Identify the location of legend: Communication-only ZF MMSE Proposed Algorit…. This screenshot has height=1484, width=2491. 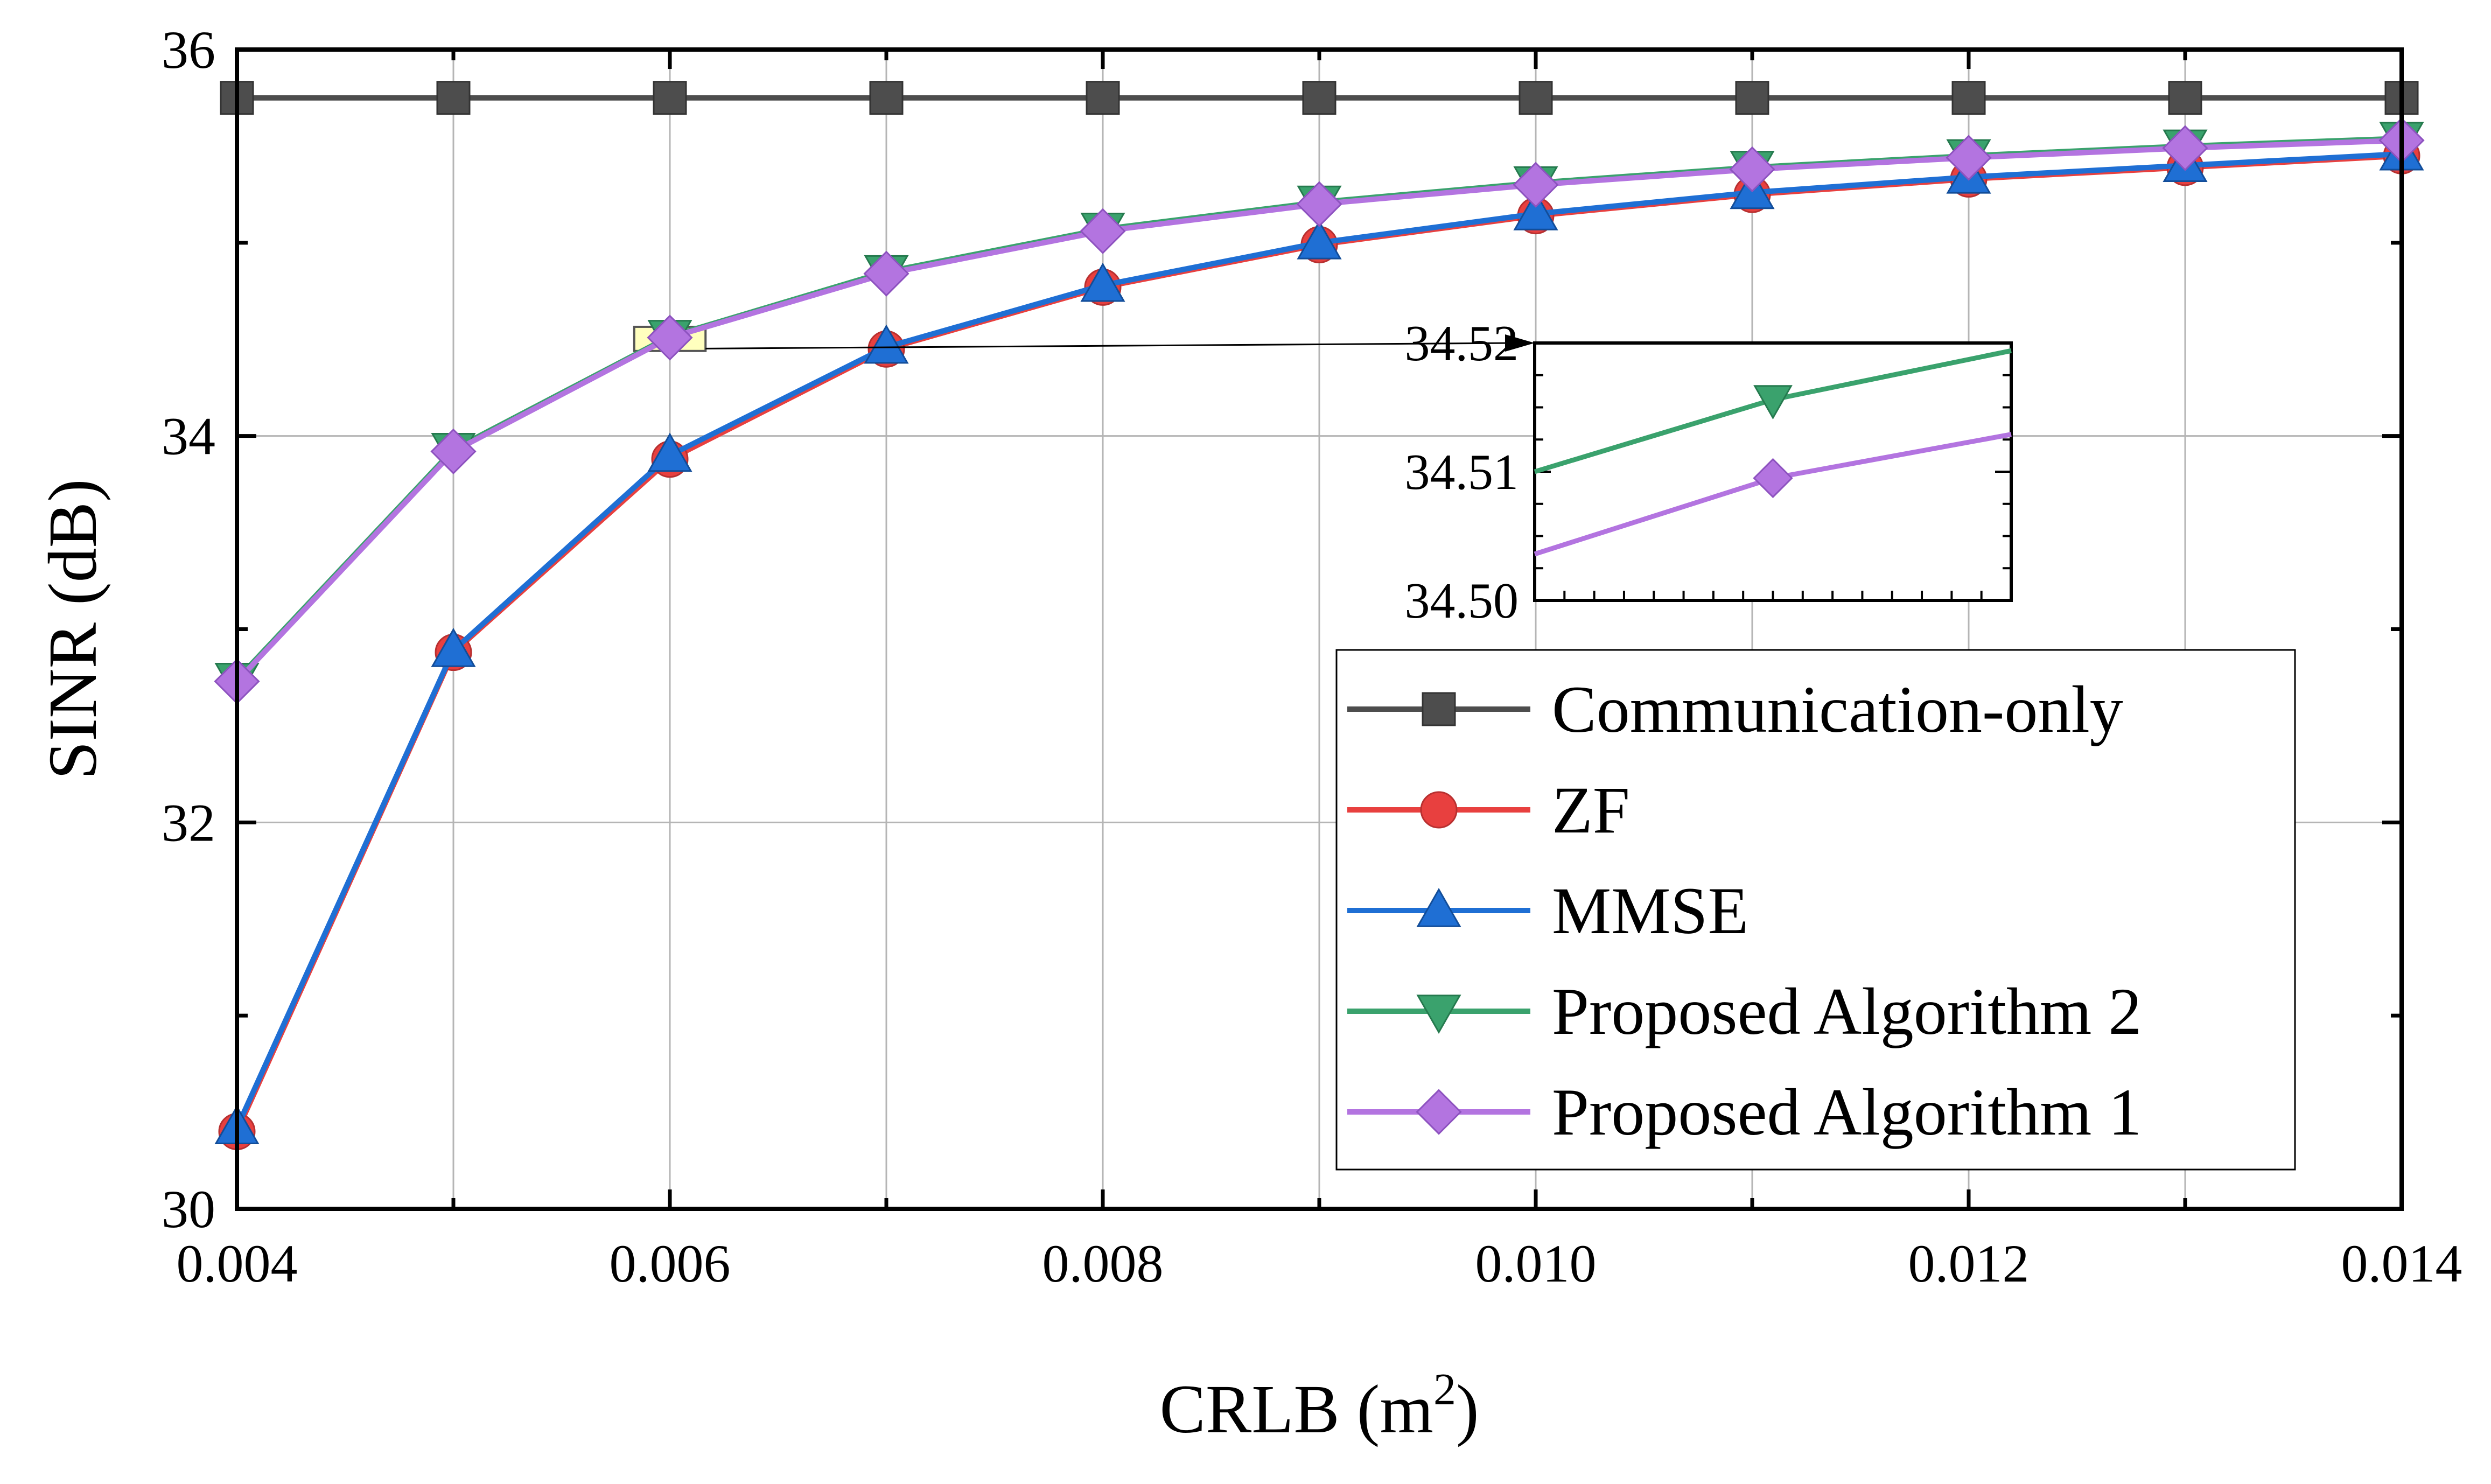
(1815, 910).